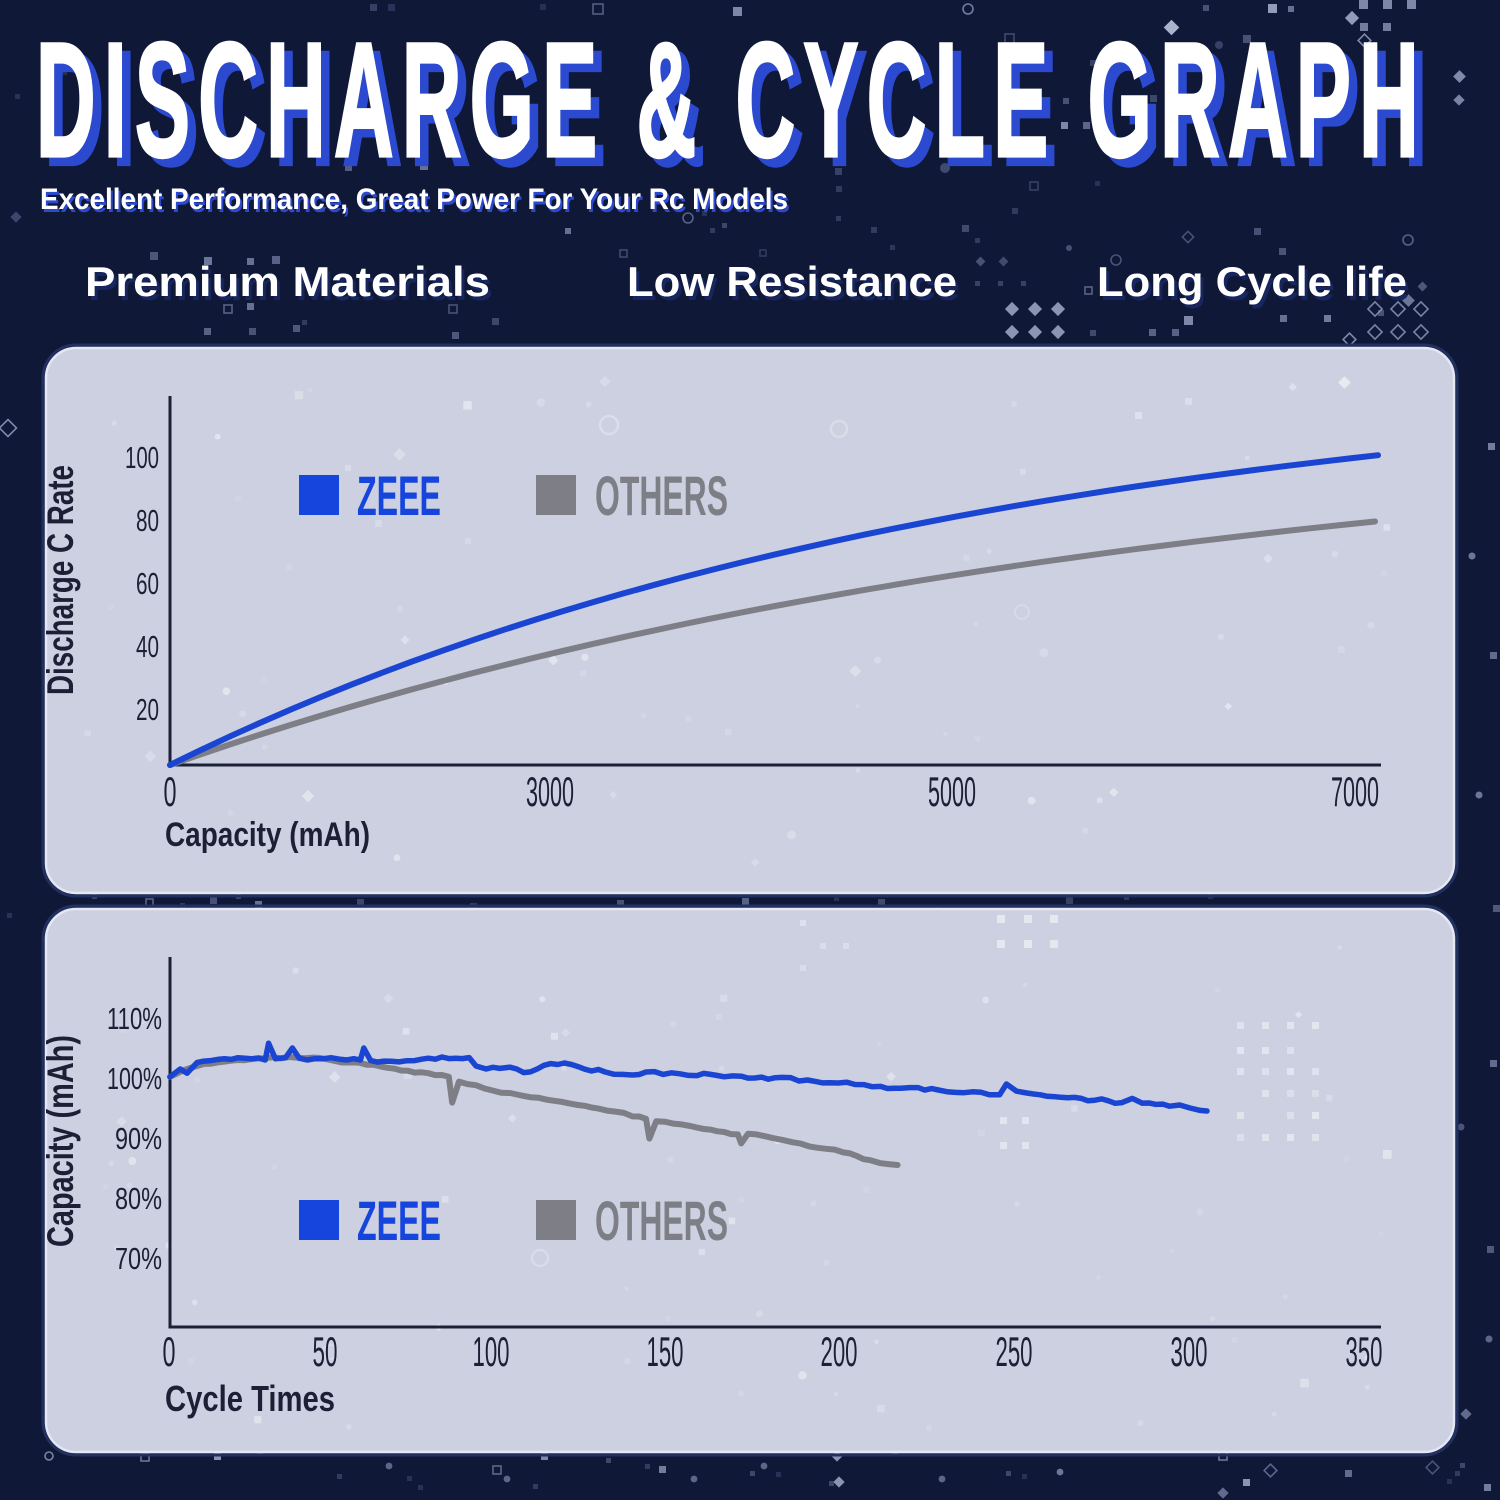 Image resolution: width=1500 pixels, height=1500 pixels. Describe the element at coordinates (1189, 1351) in the screenshot. I see `svg-text: 300` at that location.